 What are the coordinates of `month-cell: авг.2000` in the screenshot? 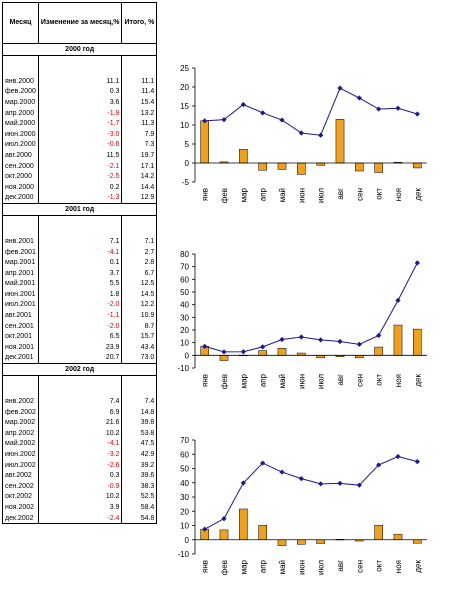 It's located at (20, 155).